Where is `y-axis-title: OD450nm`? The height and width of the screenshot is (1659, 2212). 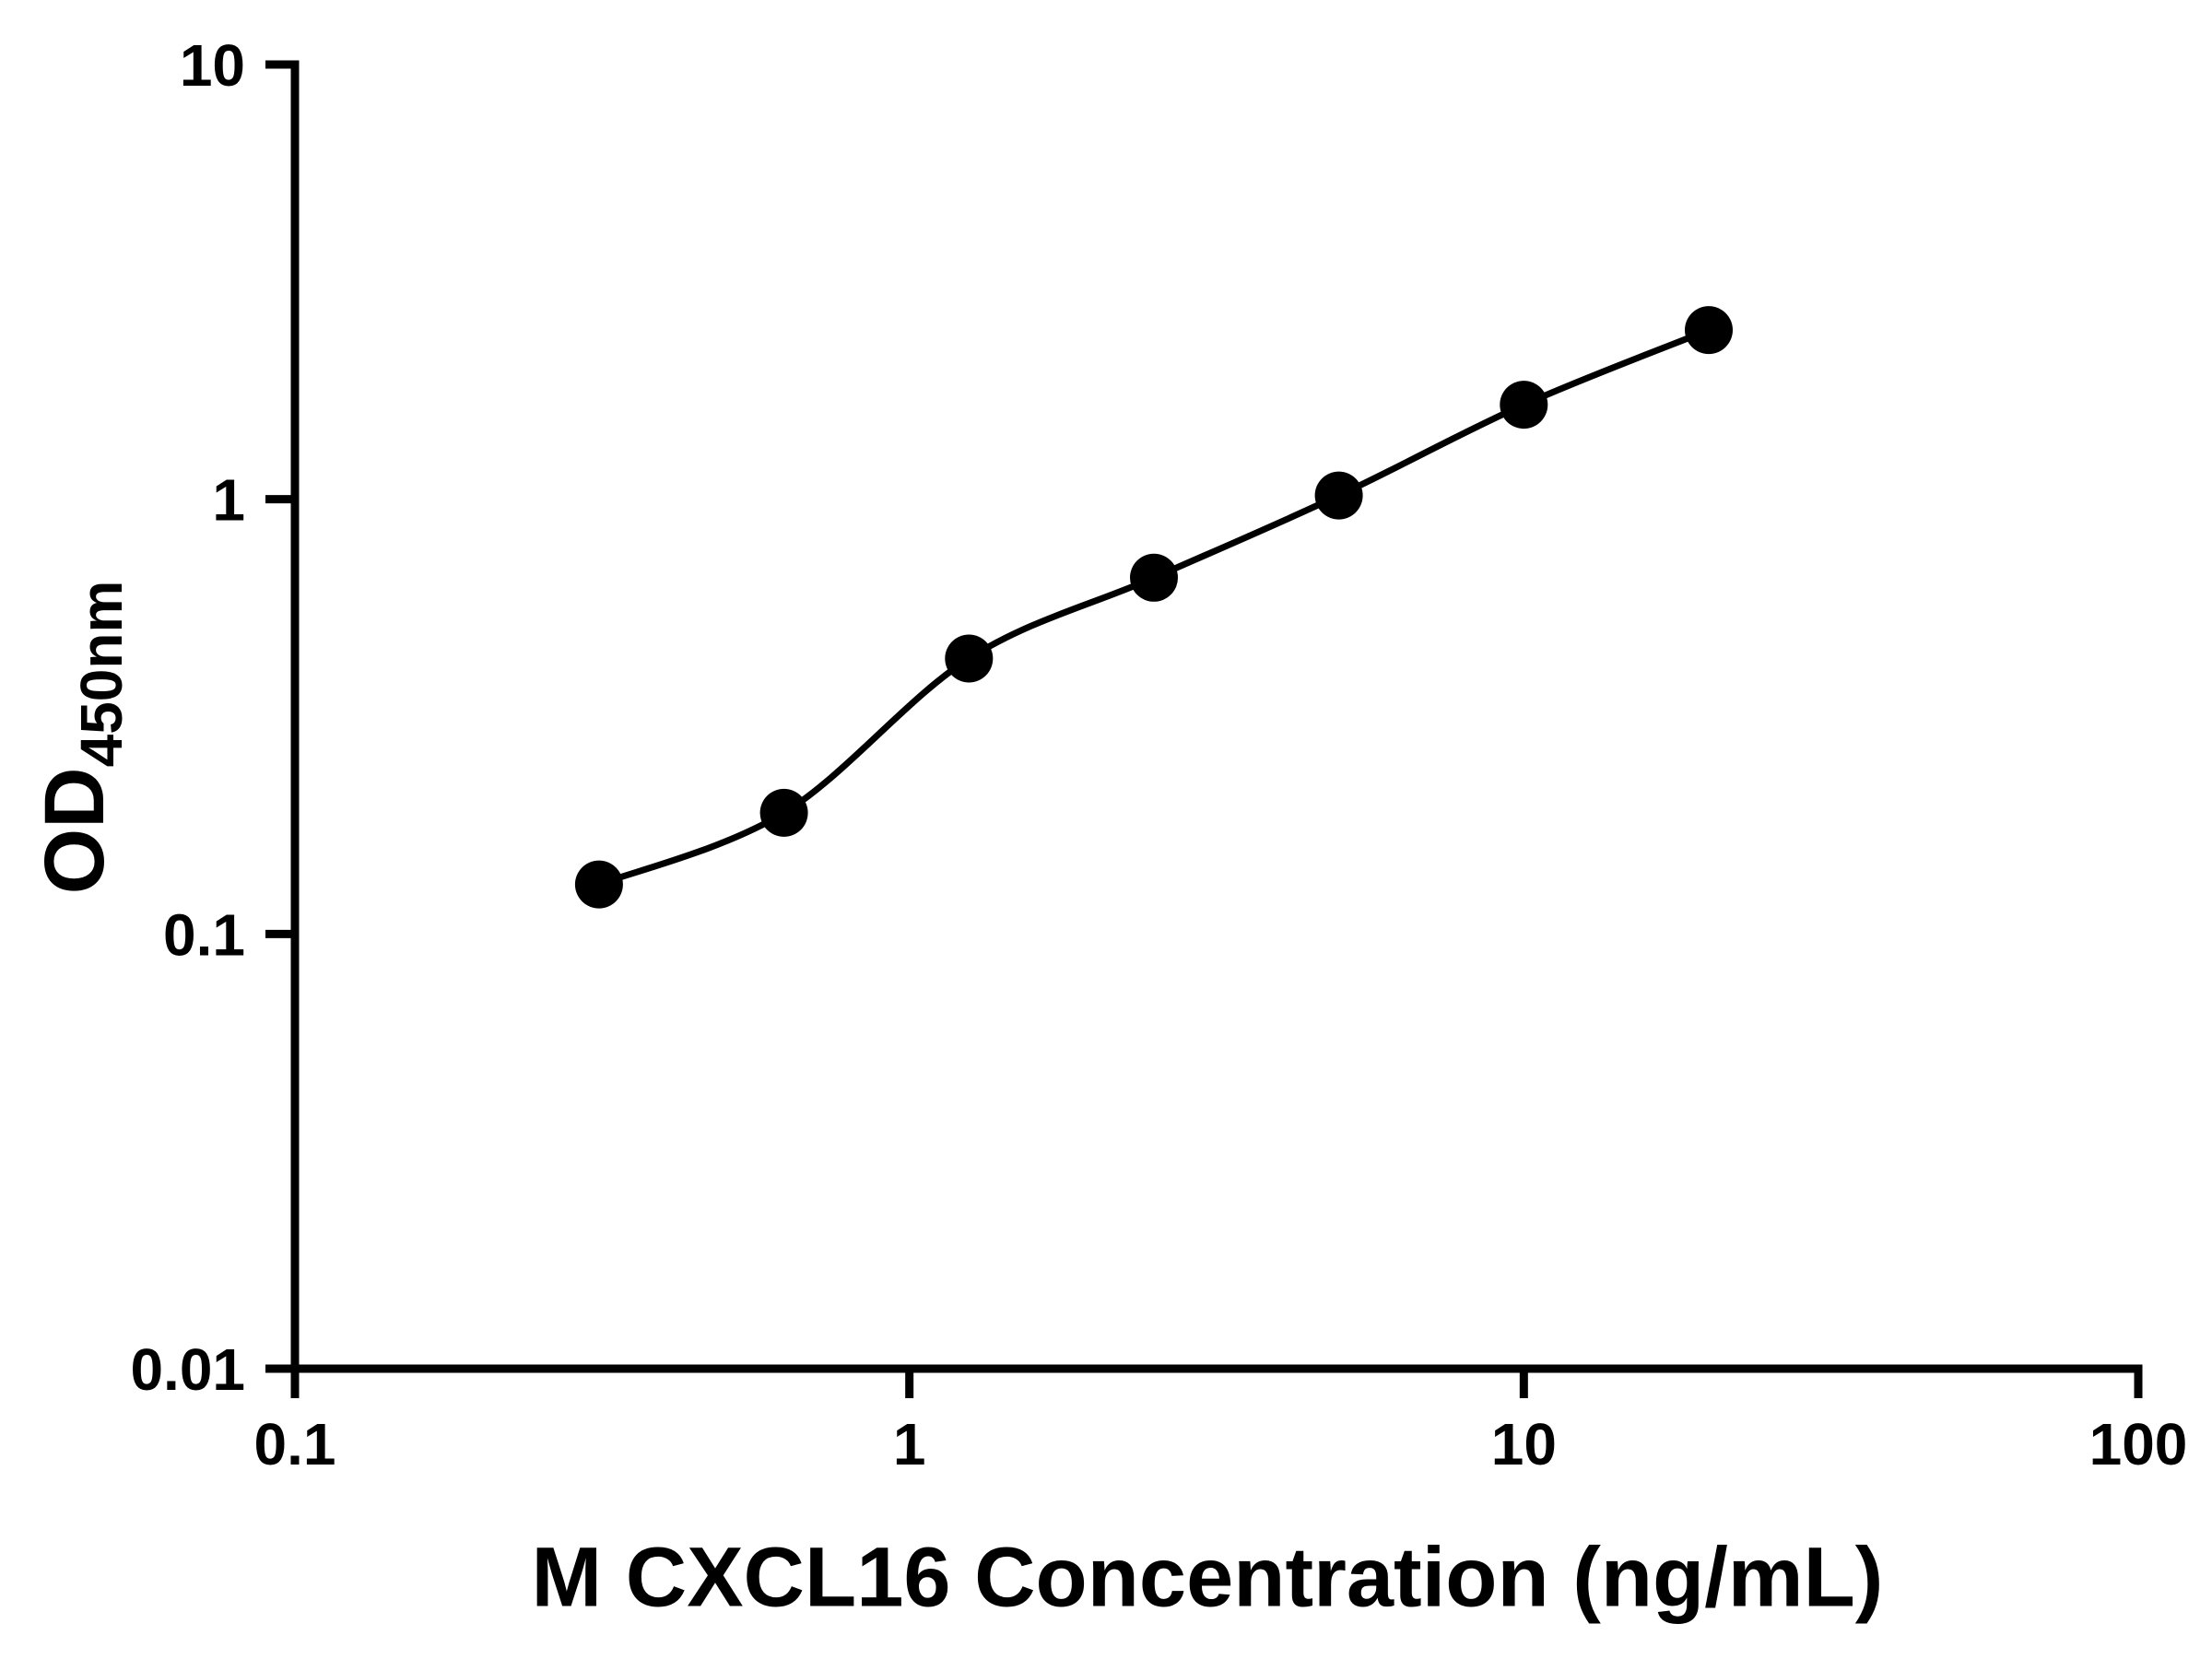 y-axis-title: OD450nm is located at coordinates (81, 738).